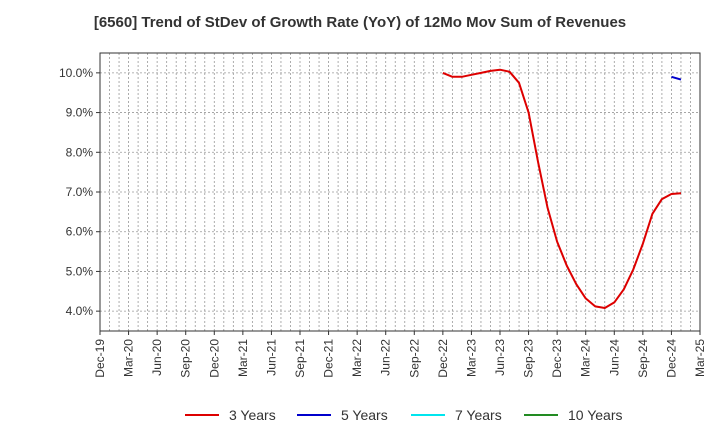  What do you see at coordinates (443, 358) in the screenshot?
I see `x-tick-label: Dec-22` at bounding box center [443, 358].